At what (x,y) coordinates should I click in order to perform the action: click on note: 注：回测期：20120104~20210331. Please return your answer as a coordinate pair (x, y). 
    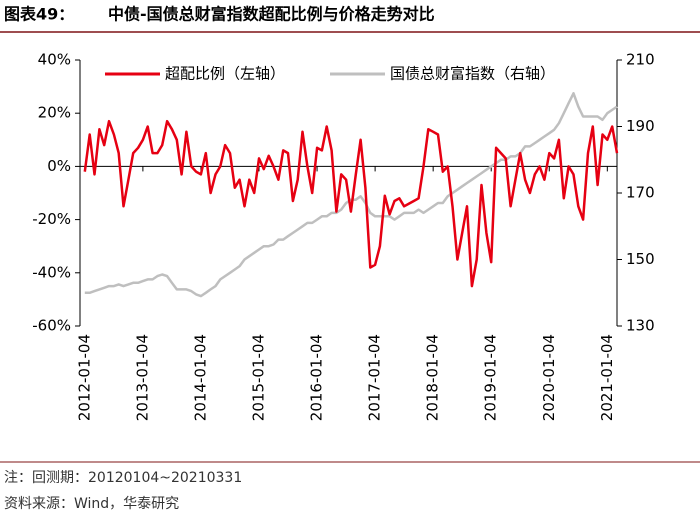
    Looking at the image, I should click on (123, 478).